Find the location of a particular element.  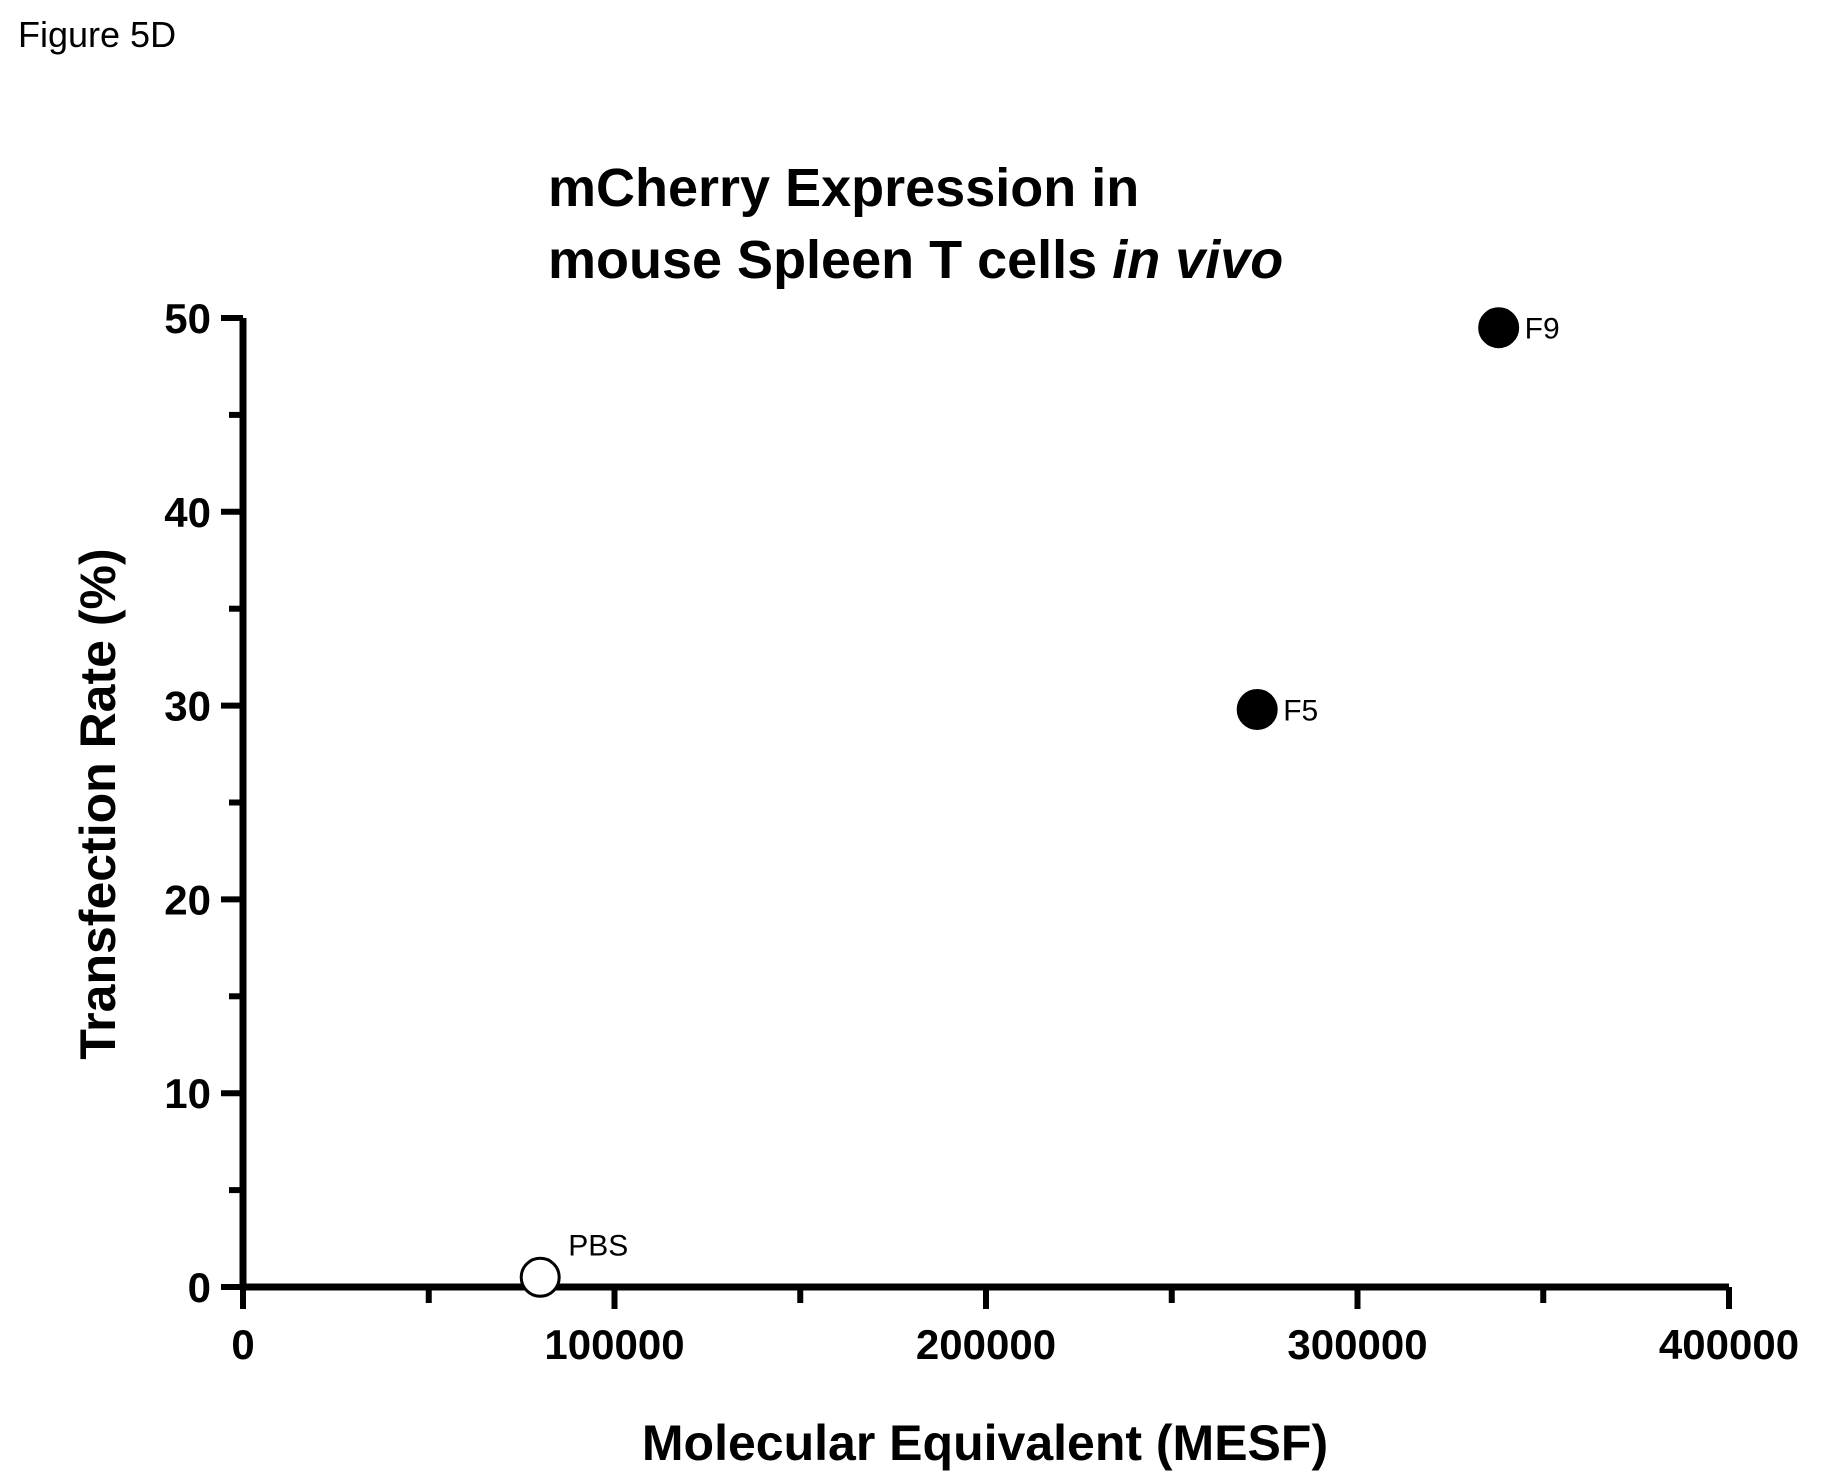

y-axis-title: Transfection Rate (%) is located at coordinates (98, 803).